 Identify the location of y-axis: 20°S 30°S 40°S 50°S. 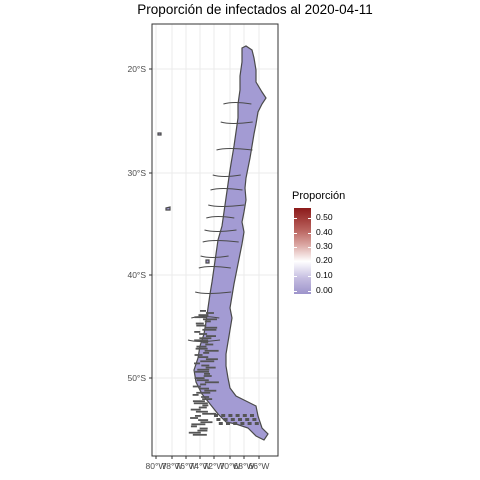
(139, 223).